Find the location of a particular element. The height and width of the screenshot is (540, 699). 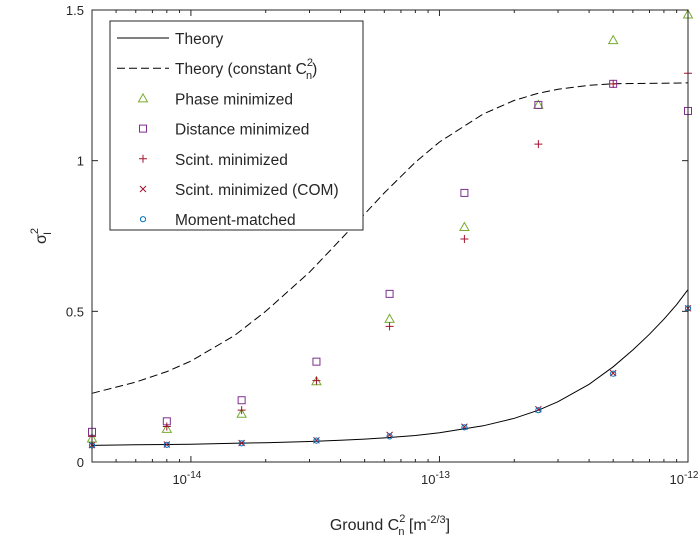

legend-entry: Moment-matched is located at coordinates (217, 220).